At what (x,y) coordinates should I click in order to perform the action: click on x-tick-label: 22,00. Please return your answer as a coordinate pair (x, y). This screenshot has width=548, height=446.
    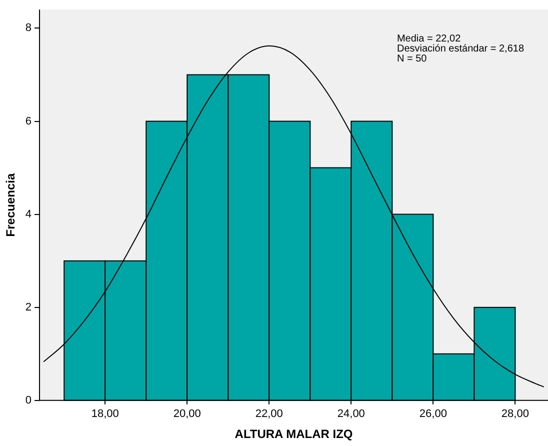
    Looking at the image, I should click on (269, 414).